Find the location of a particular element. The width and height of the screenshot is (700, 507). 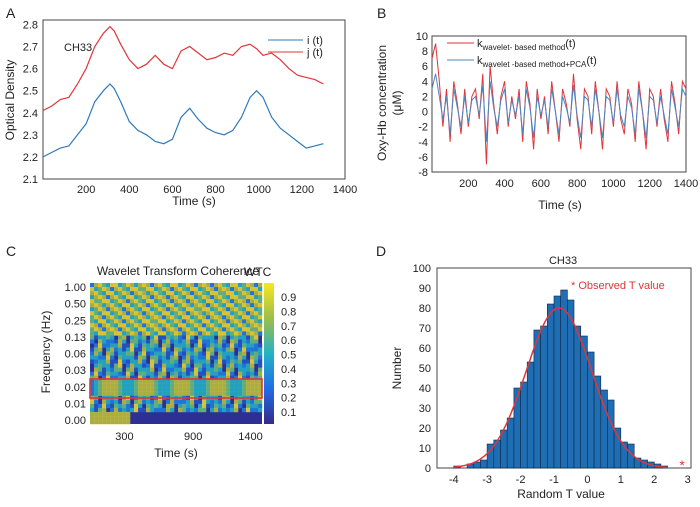

panel-b-xtick: 1400 is located at coordinates (686, 184).